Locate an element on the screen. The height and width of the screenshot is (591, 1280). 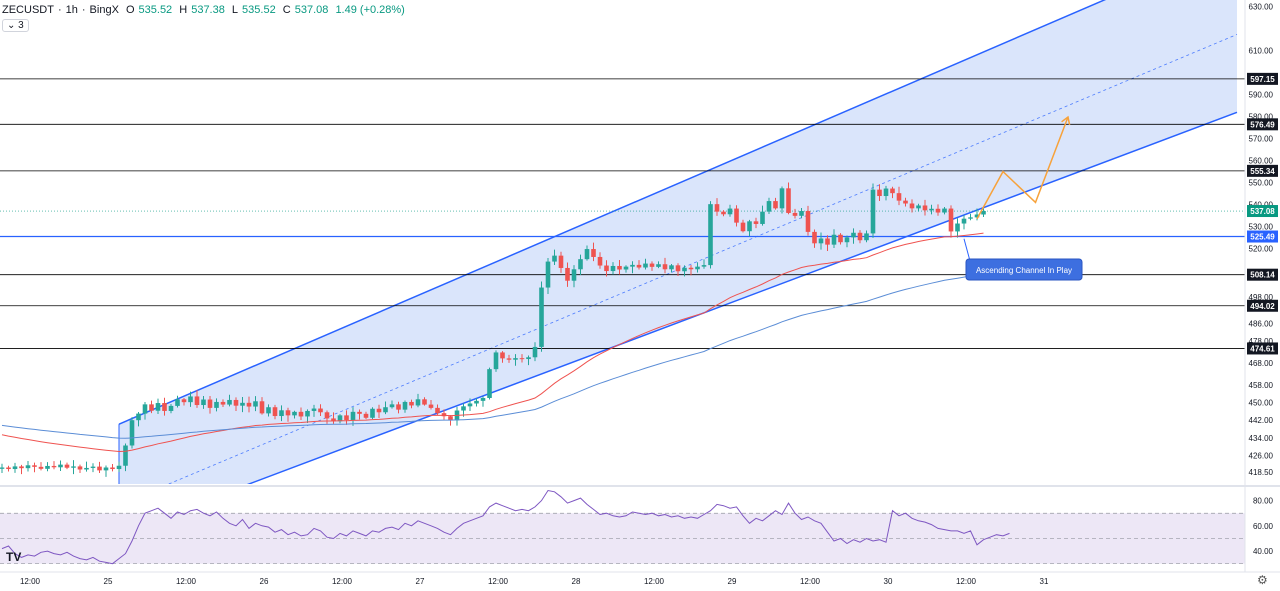
price-label-text: 474.61 is located at coordinates (1262, 348).